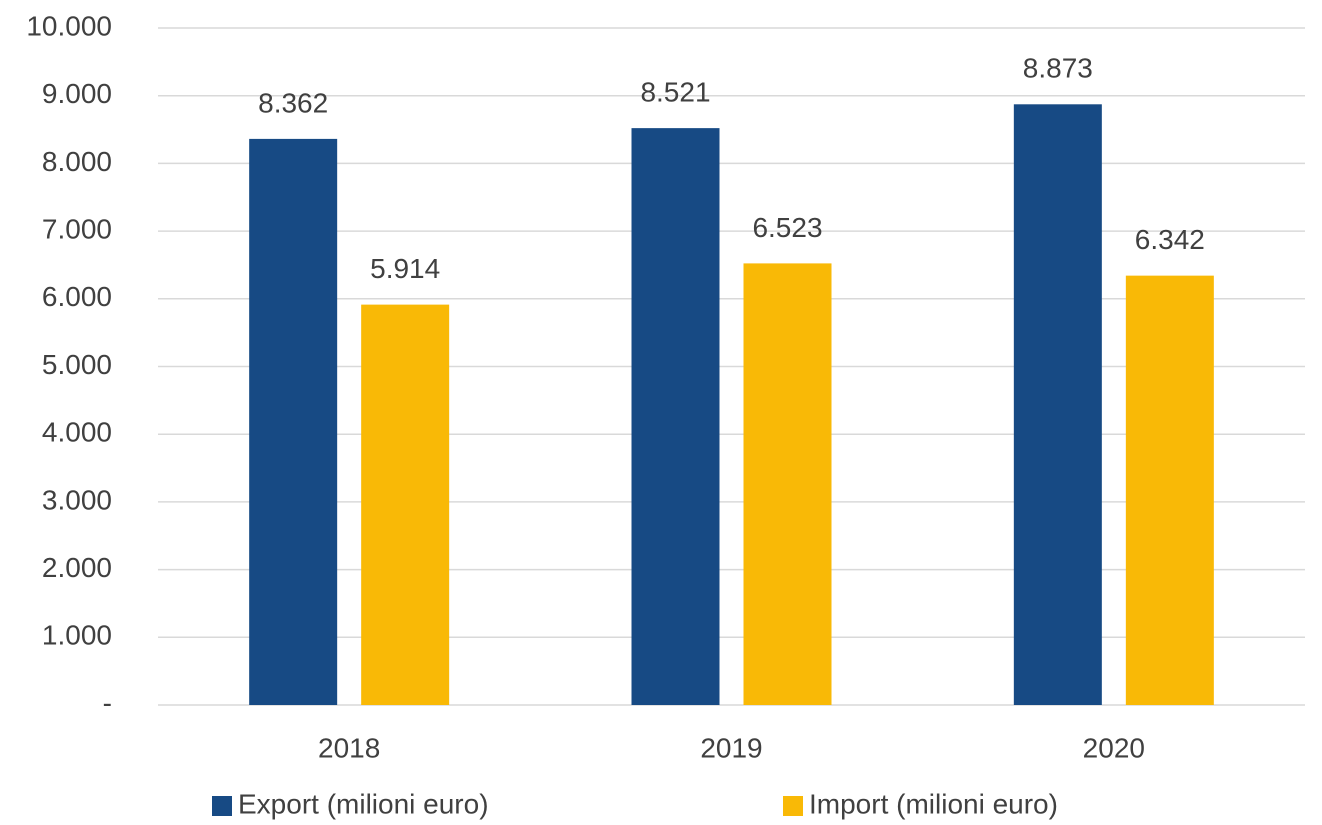 The height and width of the screenshot is (825, 1322). I want to click on value-label: 8.362, so click(293, 102).